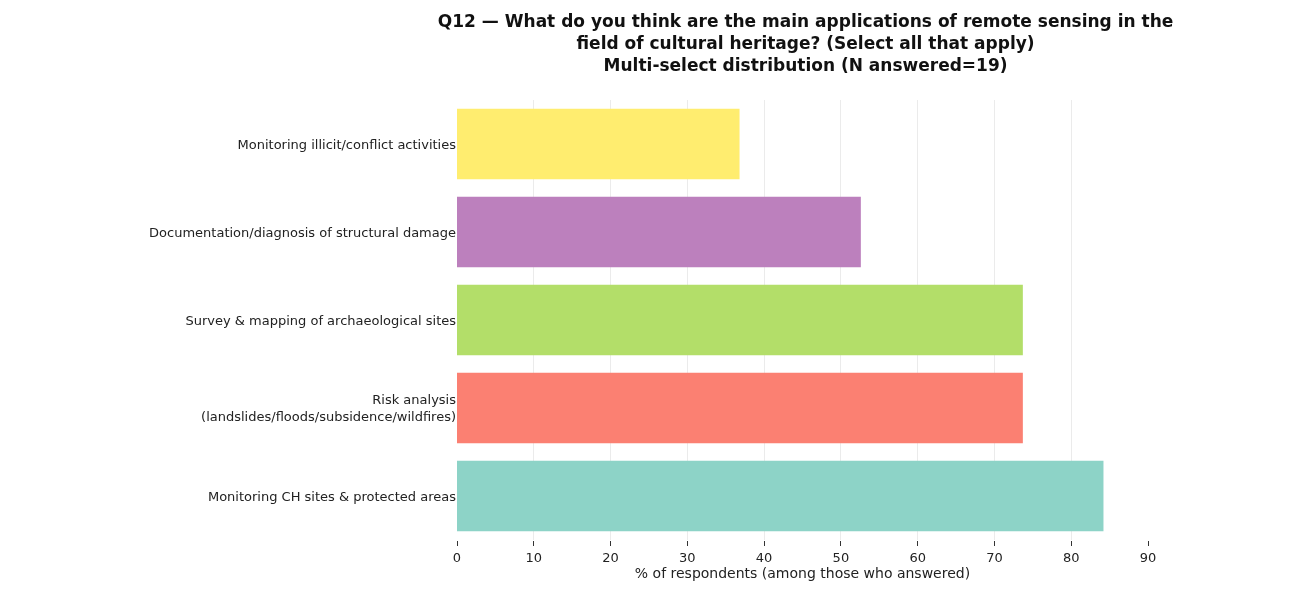 The height and width of the screenshot is (601, 1312). I want to click on x-tick-label: 40, so click(764, 557).